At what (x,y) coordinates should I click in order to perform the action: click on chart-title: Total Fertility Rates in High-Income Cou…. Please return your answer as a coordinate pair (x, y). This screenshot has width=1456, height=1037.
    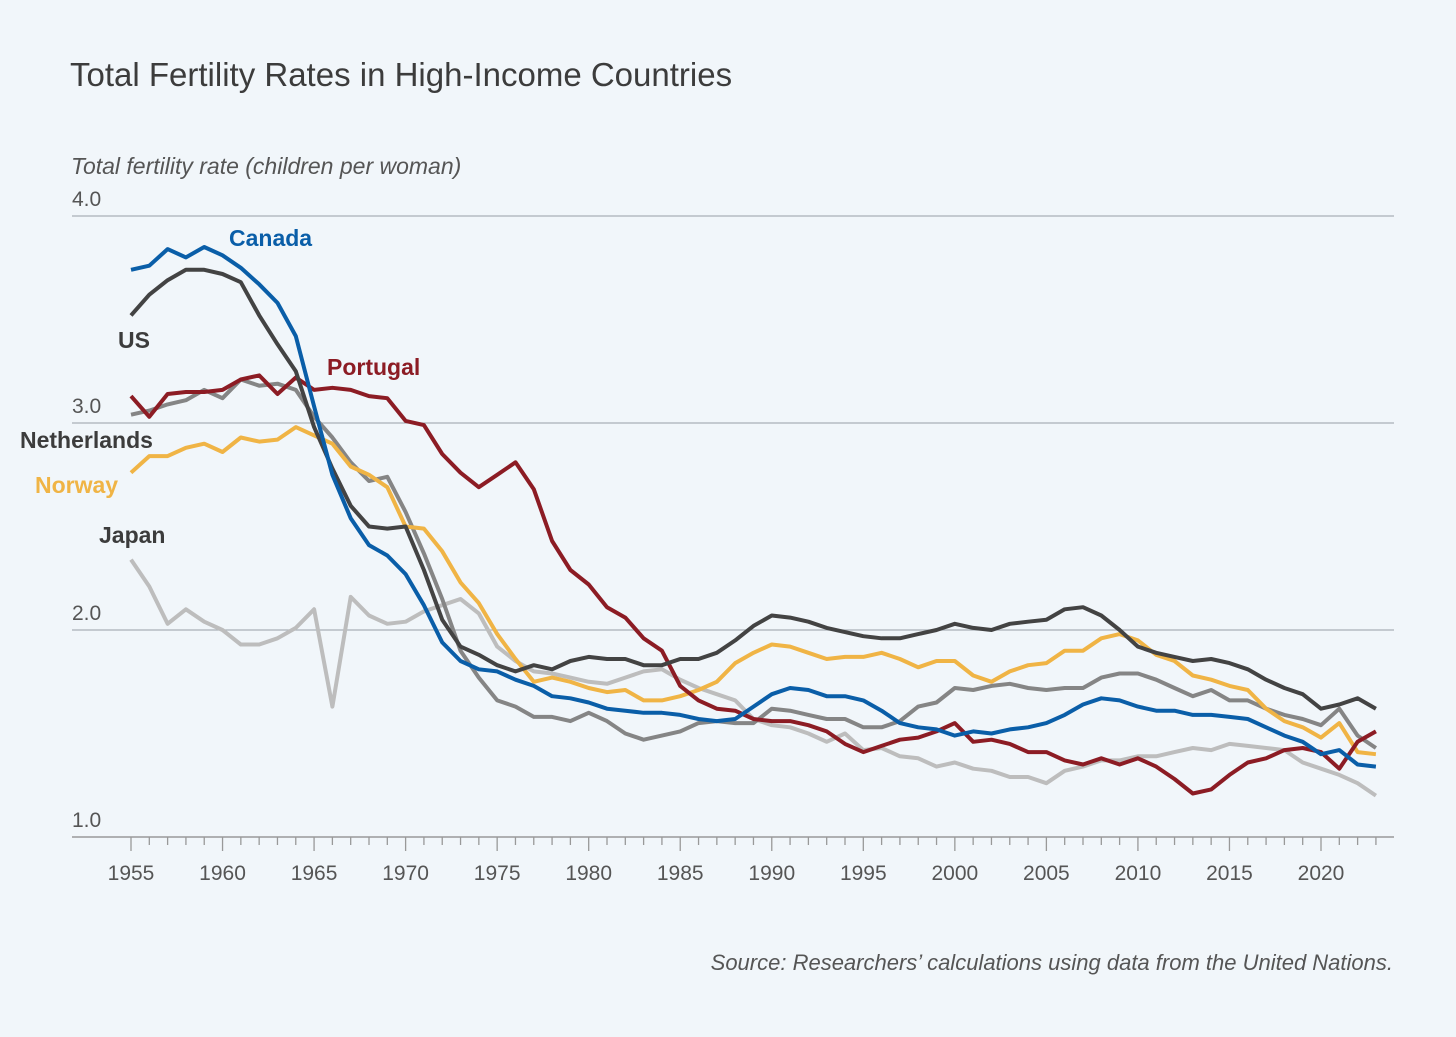
    Looking at the image, I should click on (401, 74).